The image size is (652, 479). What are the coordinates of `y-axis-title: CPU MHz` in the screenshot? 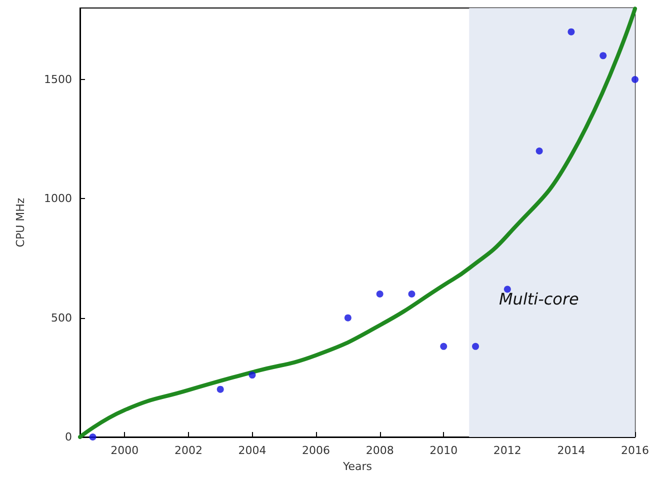 It's located at (20, 223).